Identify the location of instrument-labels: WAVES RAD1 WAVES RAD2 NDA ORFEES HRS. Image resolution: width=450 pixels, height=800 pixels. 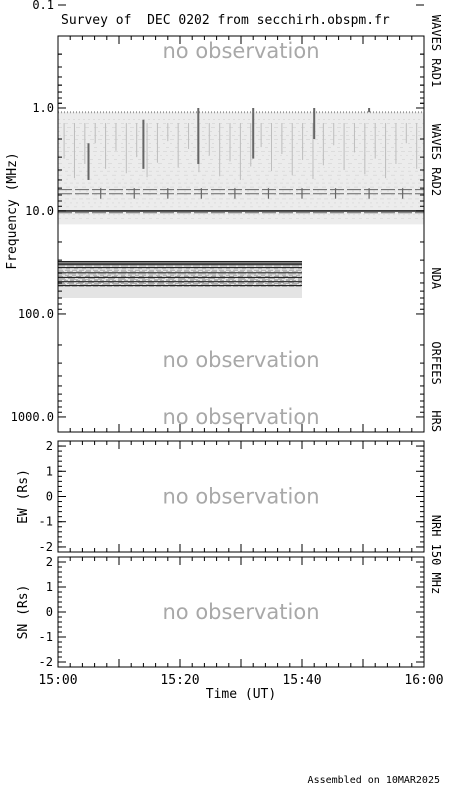
(436, 223).